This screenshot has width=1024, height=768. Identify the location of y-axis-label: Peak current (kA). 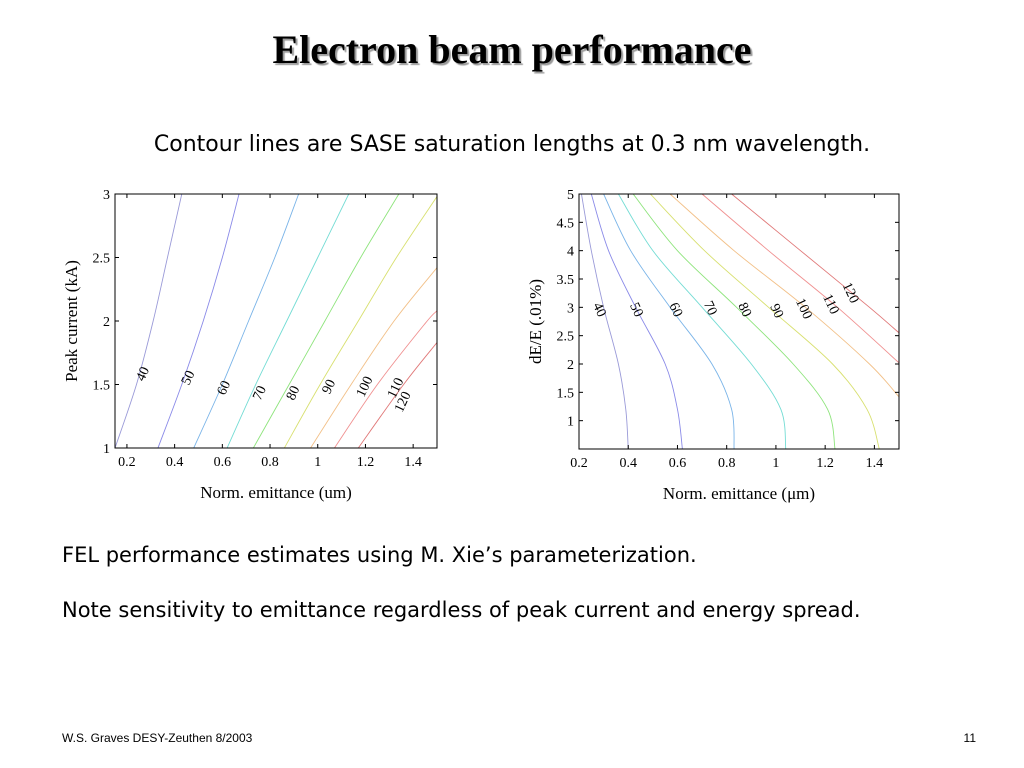
(71, 321).